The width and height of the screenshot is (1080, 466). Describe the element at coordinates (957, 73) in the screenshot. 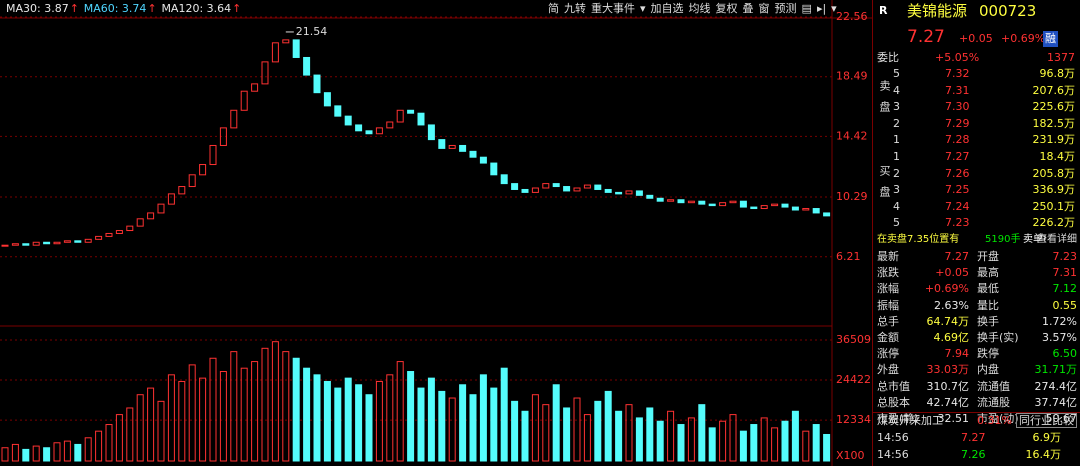

I see `book-price: 7.32` at that location.